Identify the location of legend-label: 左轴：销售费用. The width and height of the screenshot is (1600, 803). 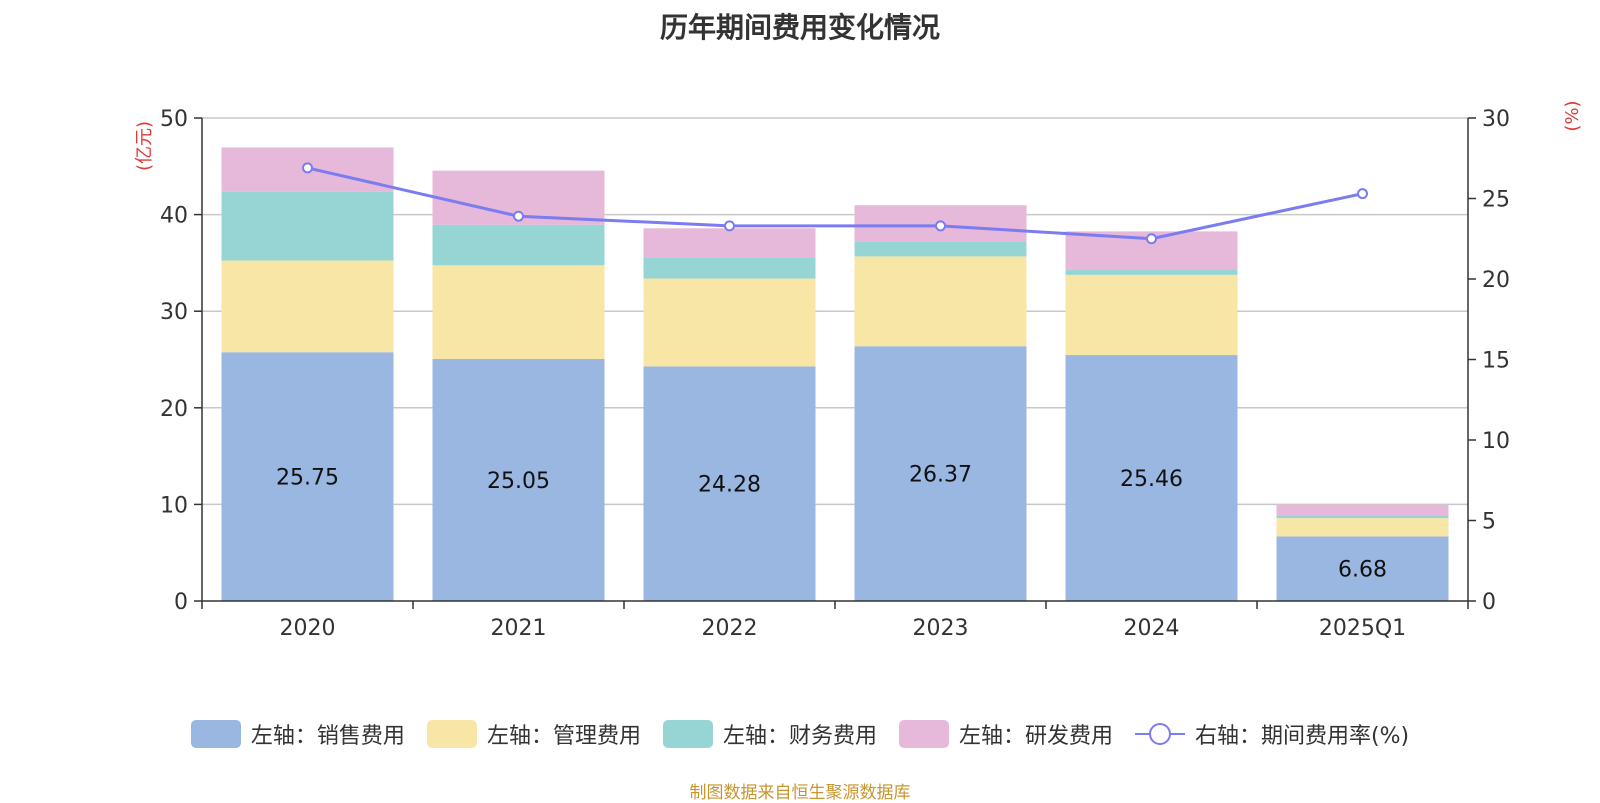
(327, 736).